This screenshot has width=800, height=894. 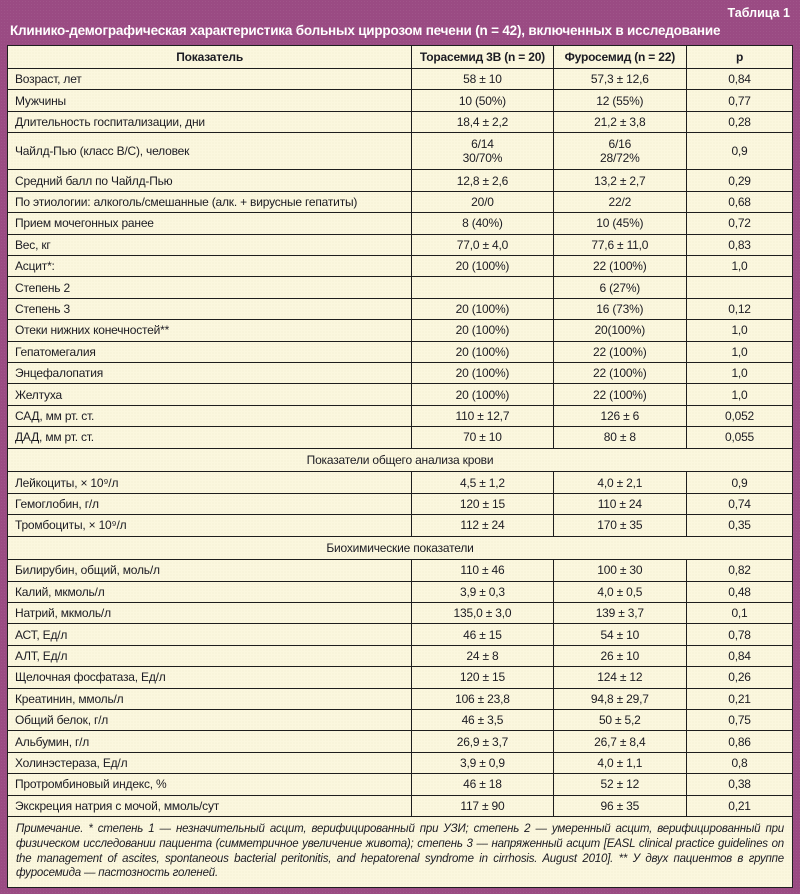 I want to click on row-value-furosemide: 22 (100%), so click(x=620, y=394).